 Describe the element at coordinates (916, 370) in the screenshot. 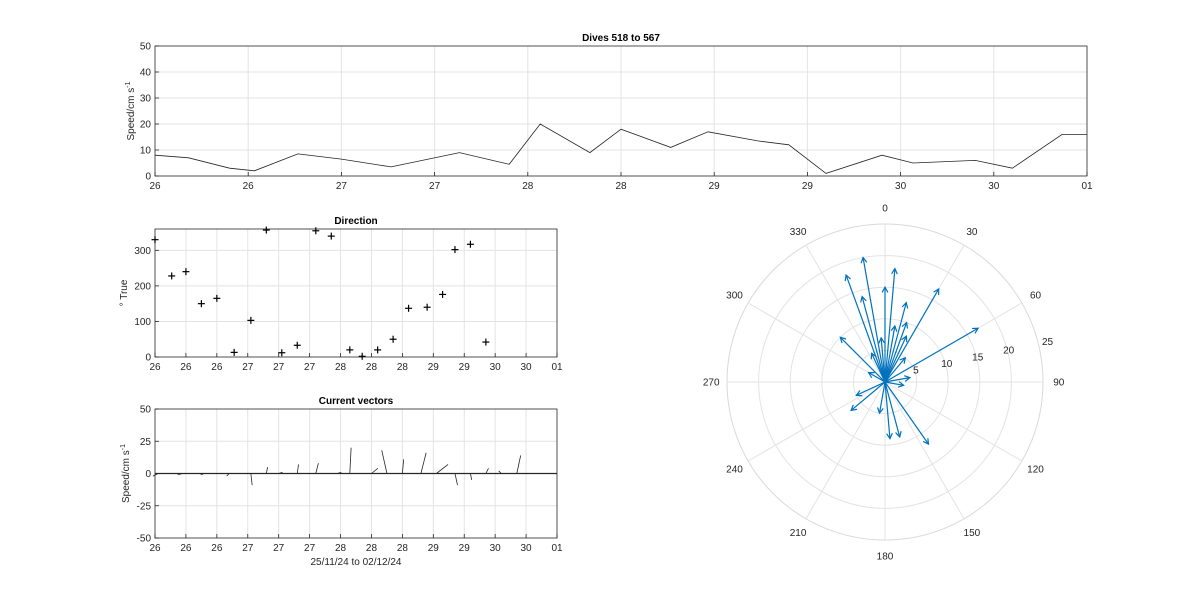

I see `polar-r-label: 5` at that location.